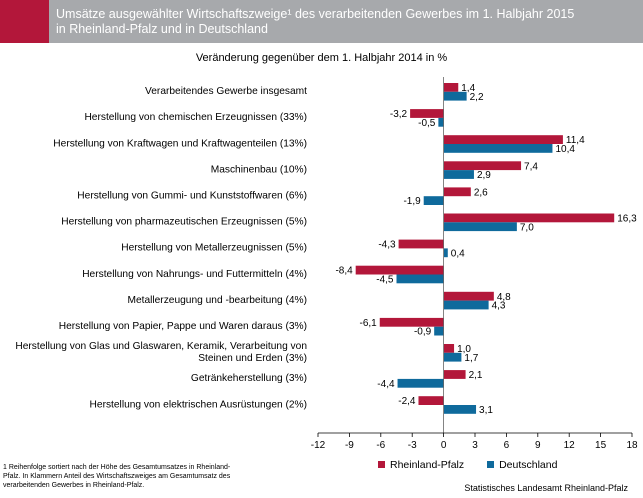 This screenshot has height=498, width=643. Describe the element at coordinates (531, 166) in the screenshot. I see `value-label-rlp: 7,4` at that location.